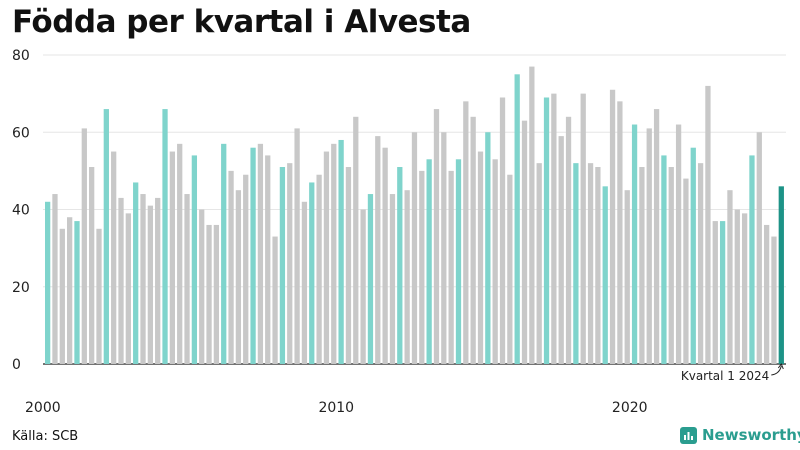  I want to click on x-tick-label: 2000, so click(43, 408).